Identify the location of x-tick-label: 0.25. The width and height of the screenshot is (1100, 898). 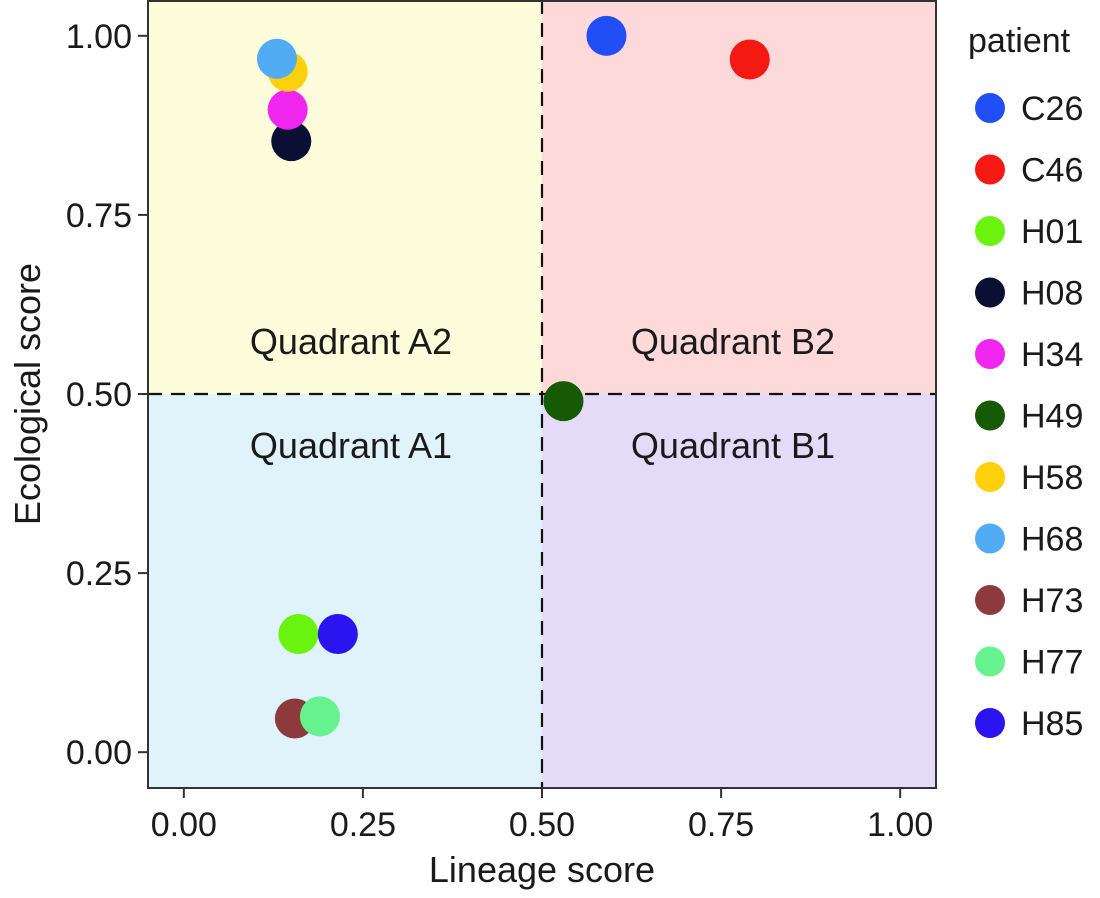
(363, 825).